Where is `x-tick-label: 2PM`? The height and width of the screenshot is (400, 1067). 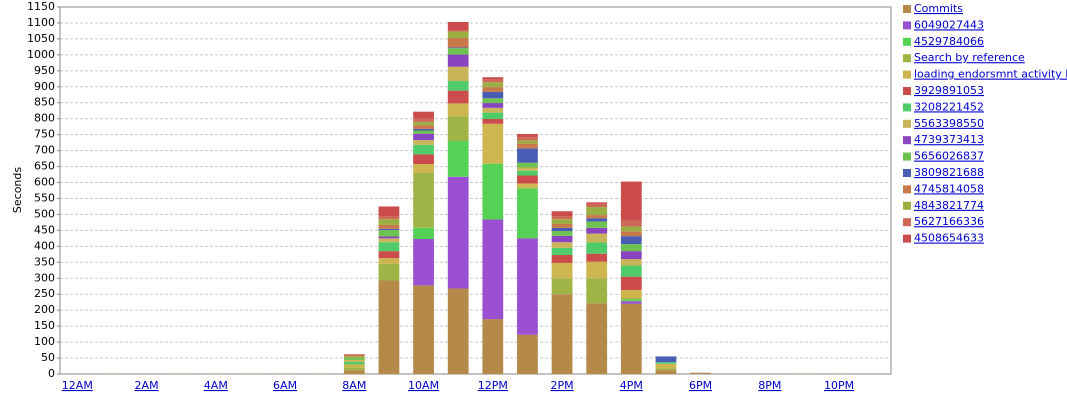
x-tick-label: 2PM is located at coordinates (562, 385).